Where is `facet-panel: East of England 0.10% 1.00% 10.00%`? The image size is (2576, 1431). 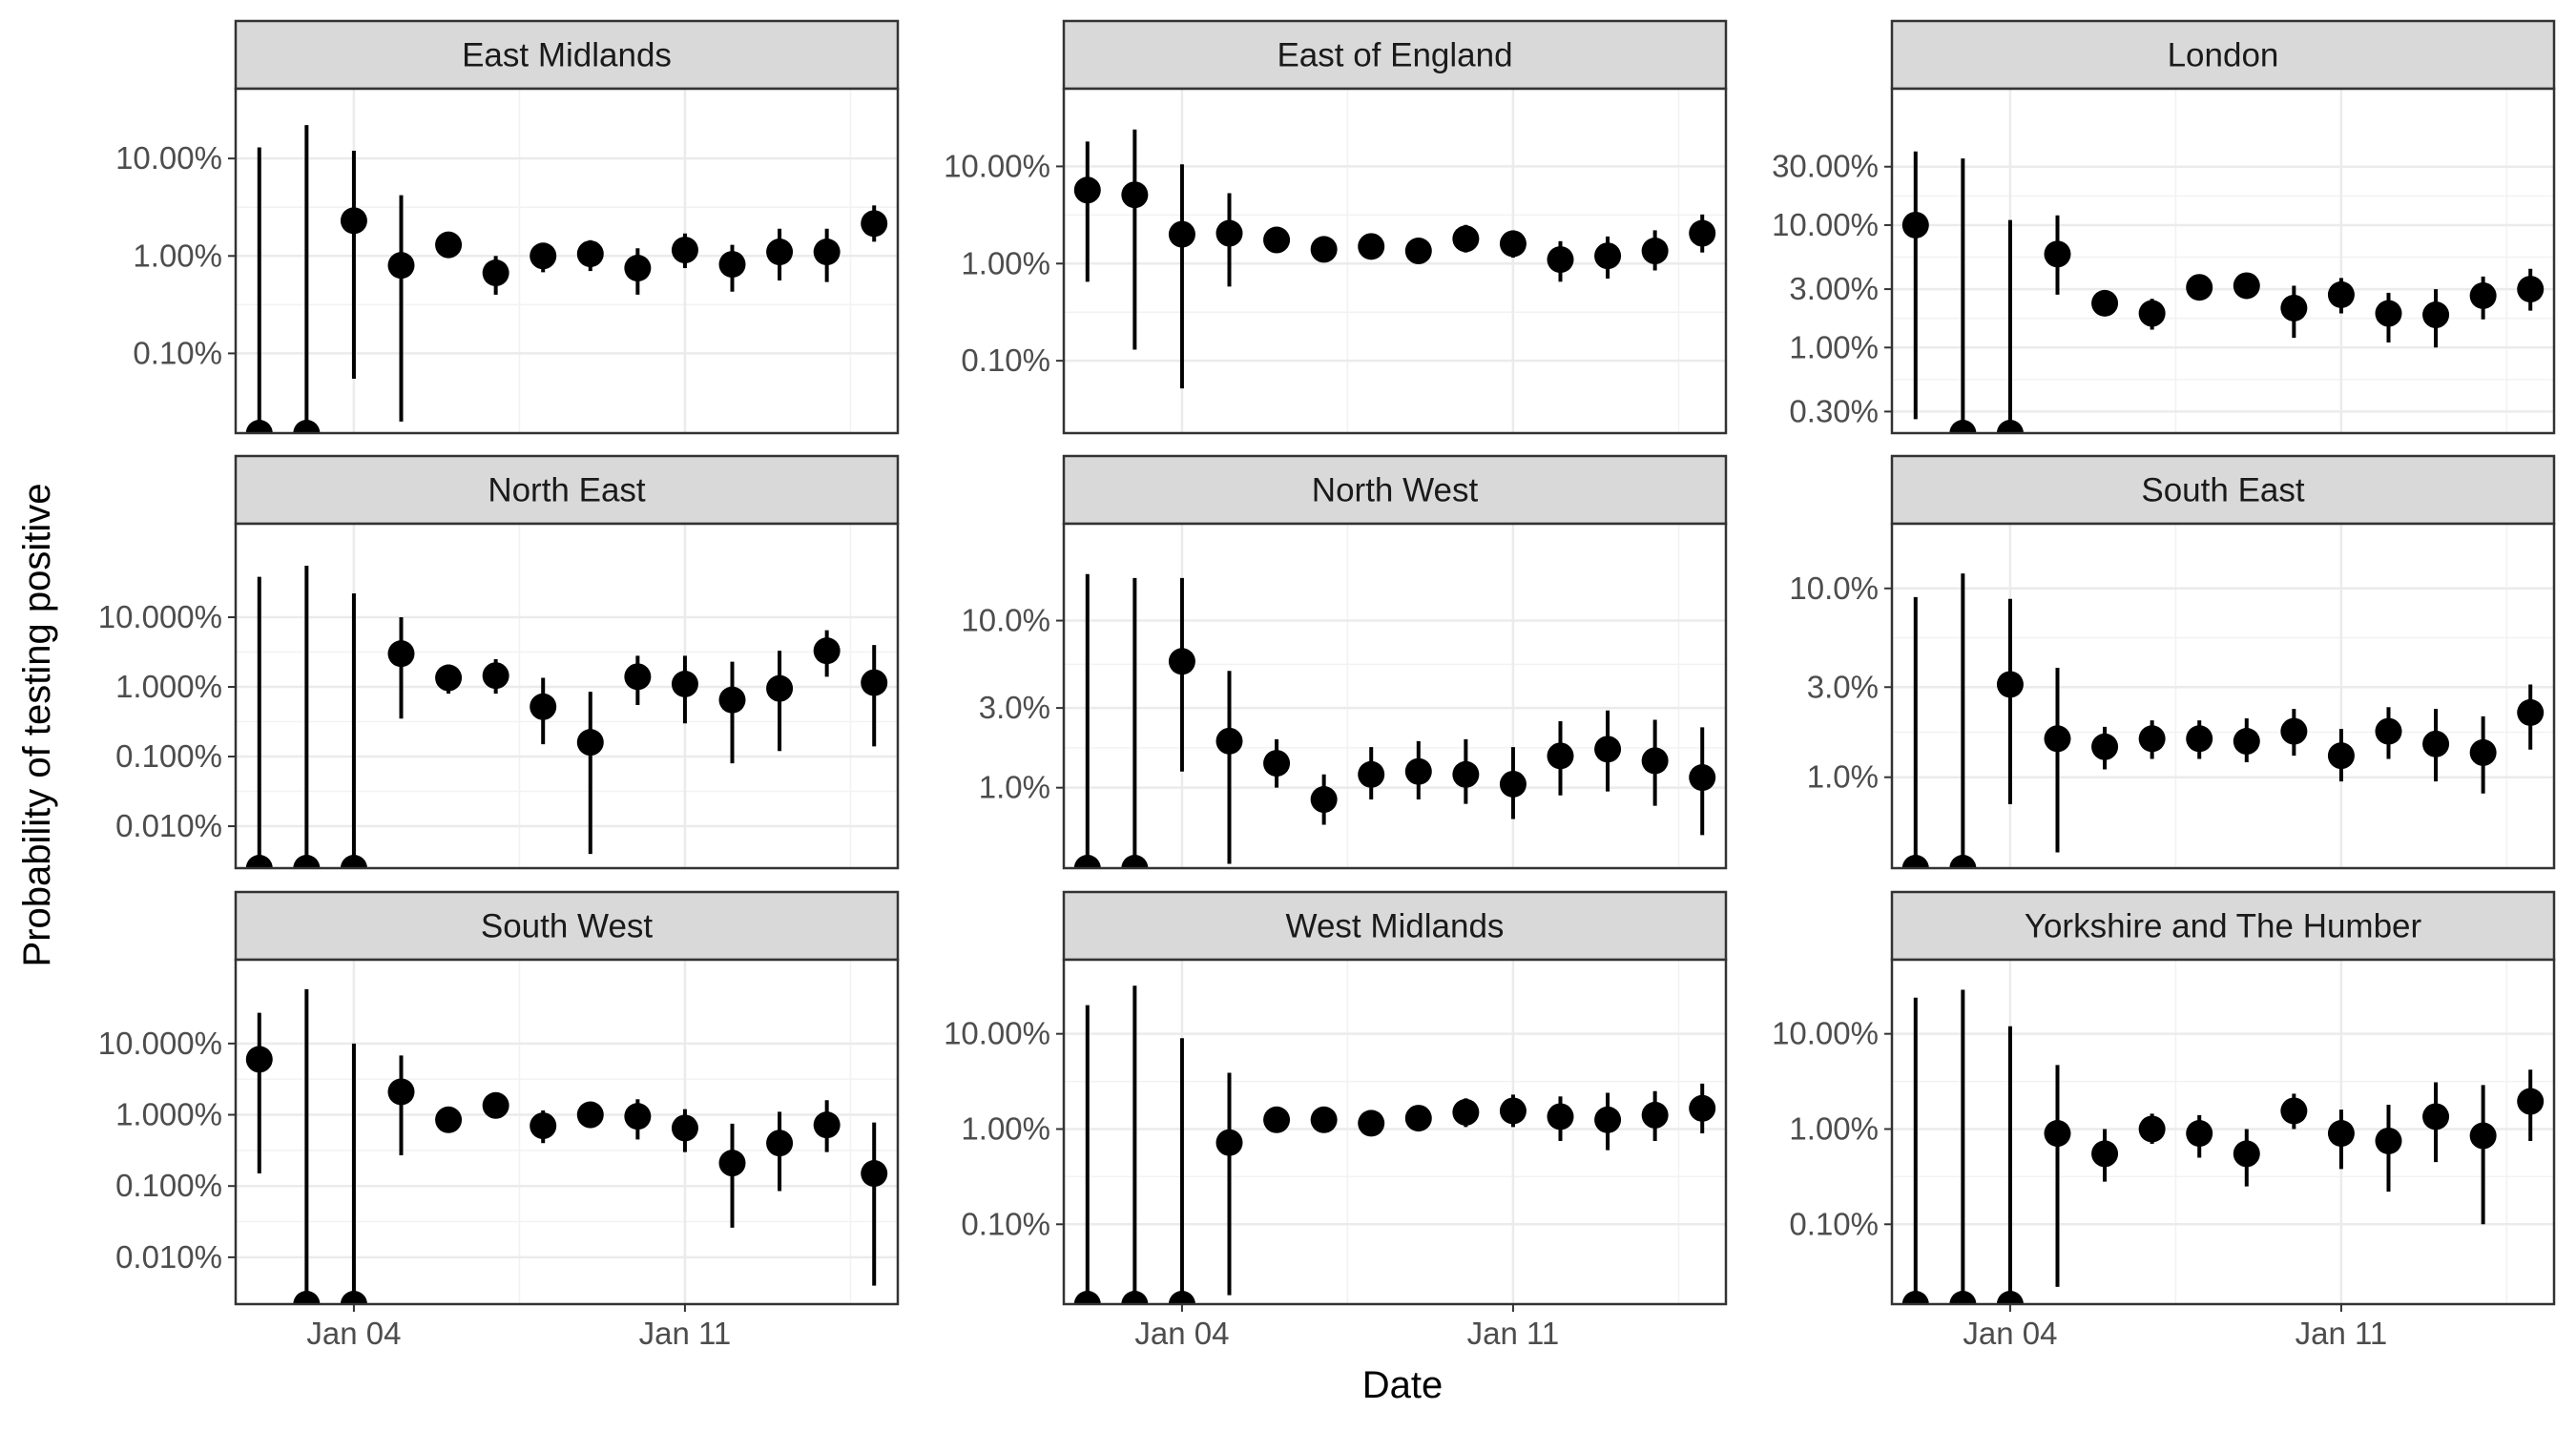
facet-panel: East of England 0.10% 1.00% 10.00% is located at coordinates (1336, 227).